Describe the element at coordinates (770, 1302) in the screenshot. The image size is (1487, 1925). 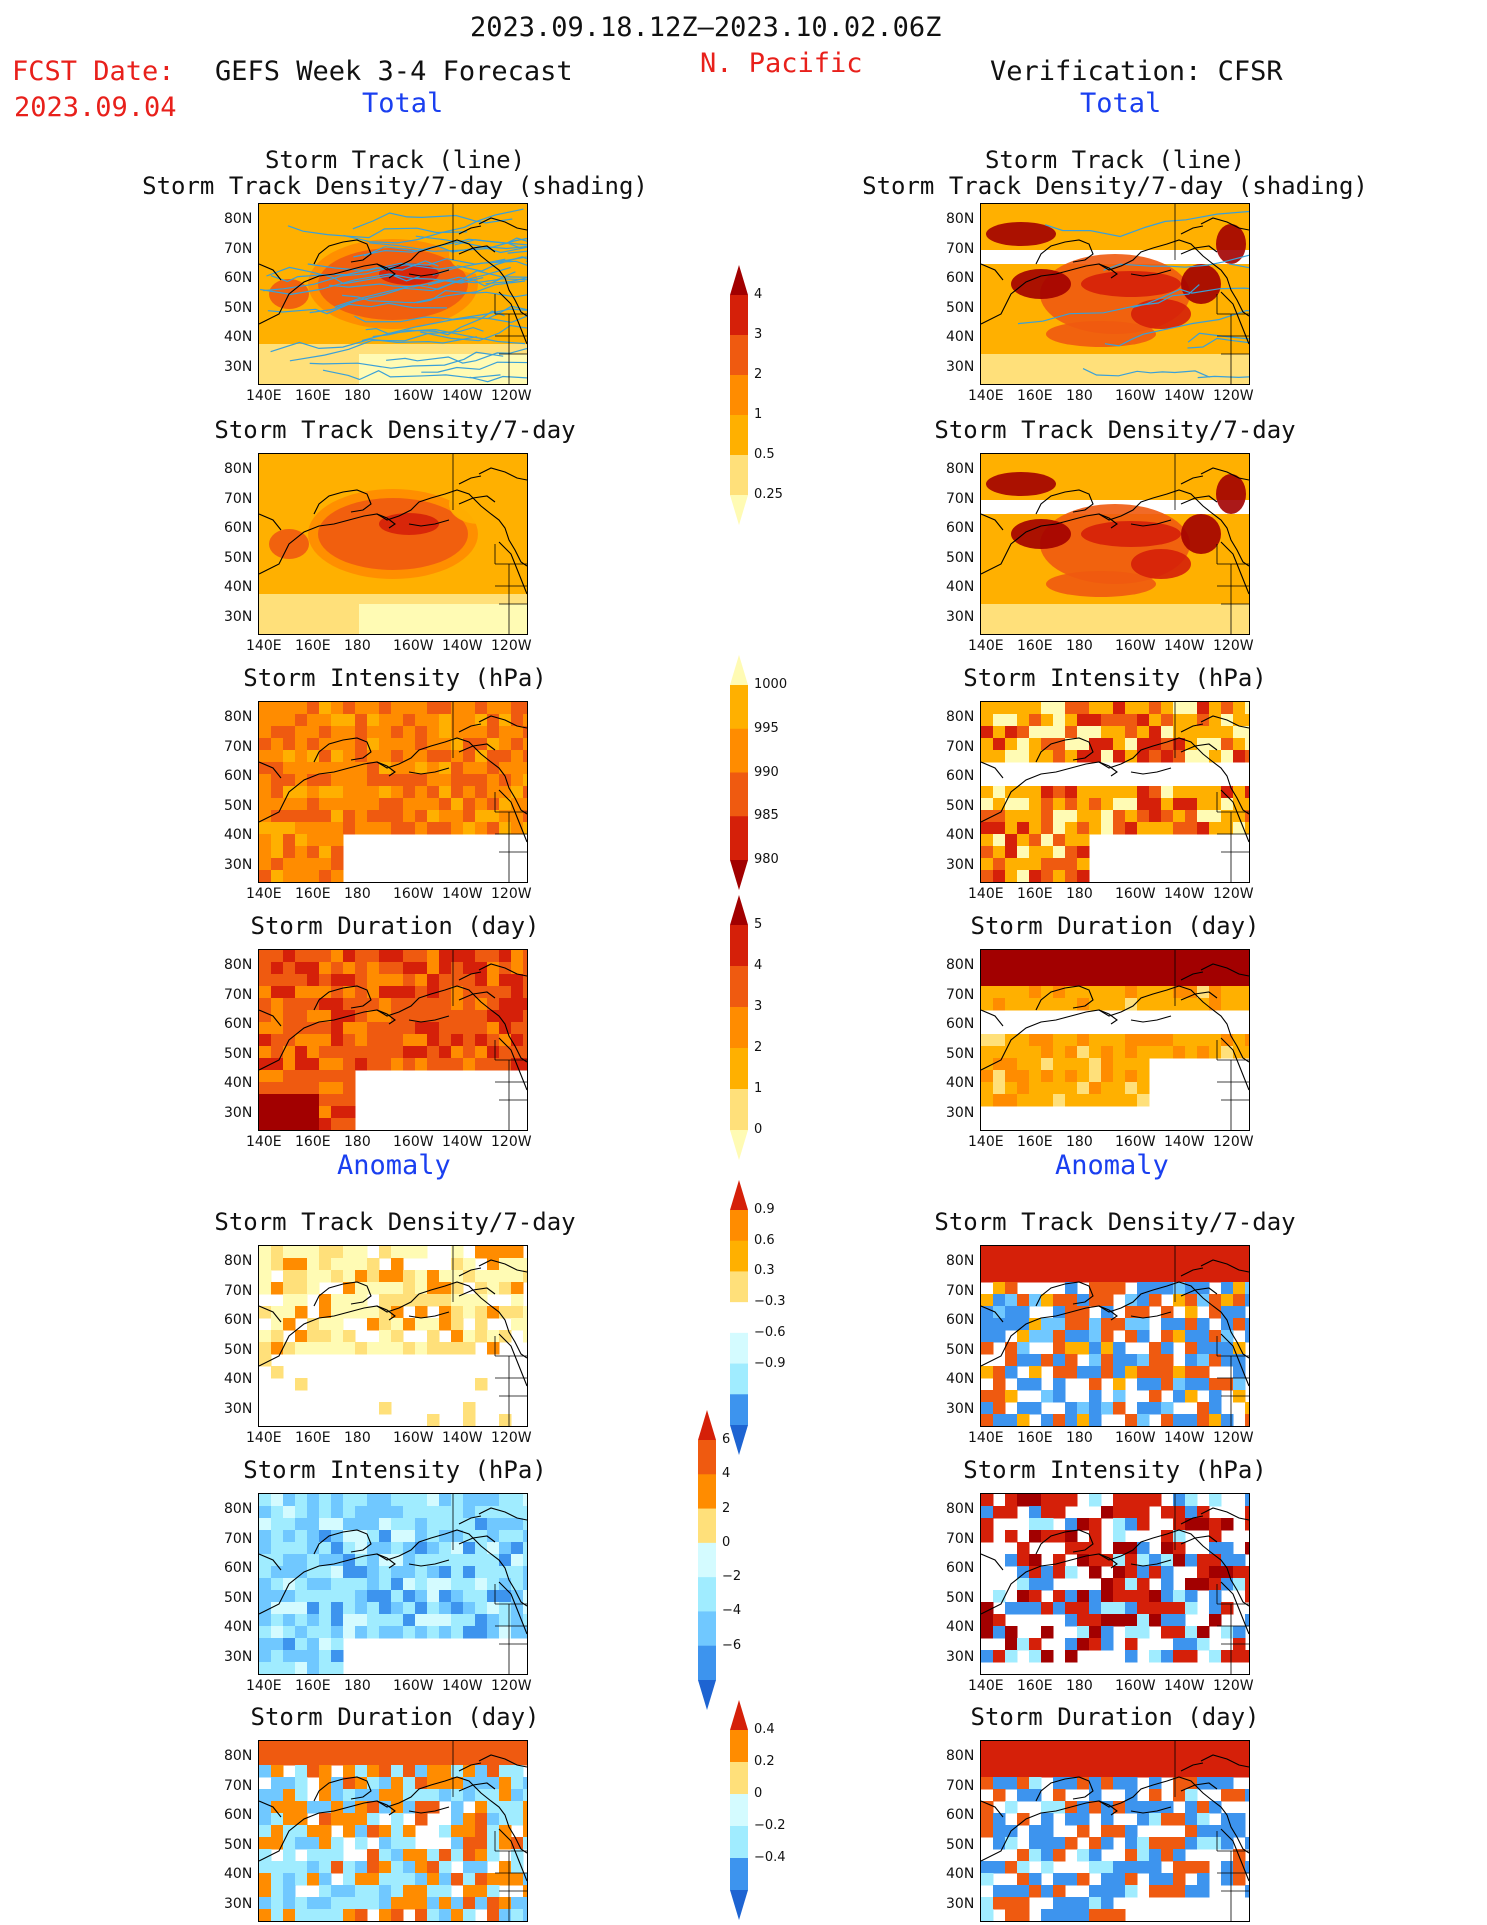
I see `colorbar-label: −0.3` at that location.